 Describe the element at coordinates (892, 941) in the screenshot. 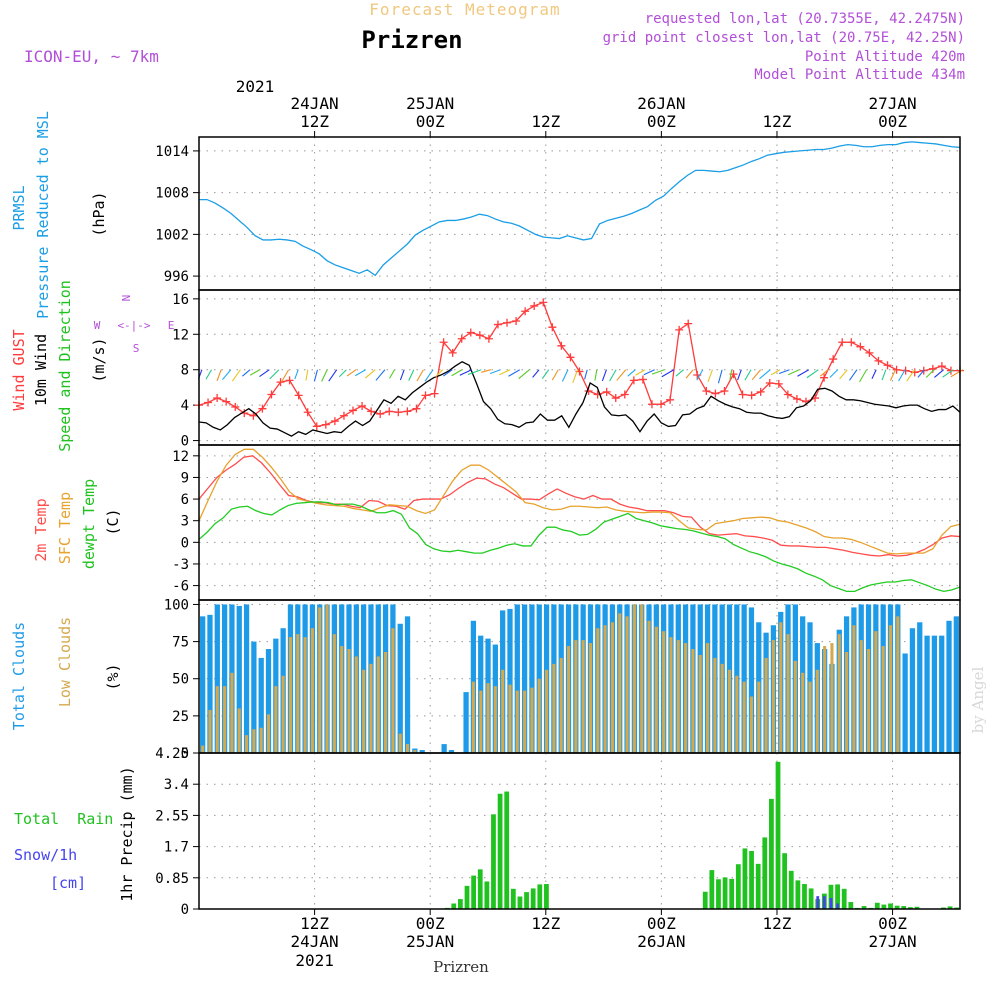

I see `bottom-day-label: 27JAN` at that location.